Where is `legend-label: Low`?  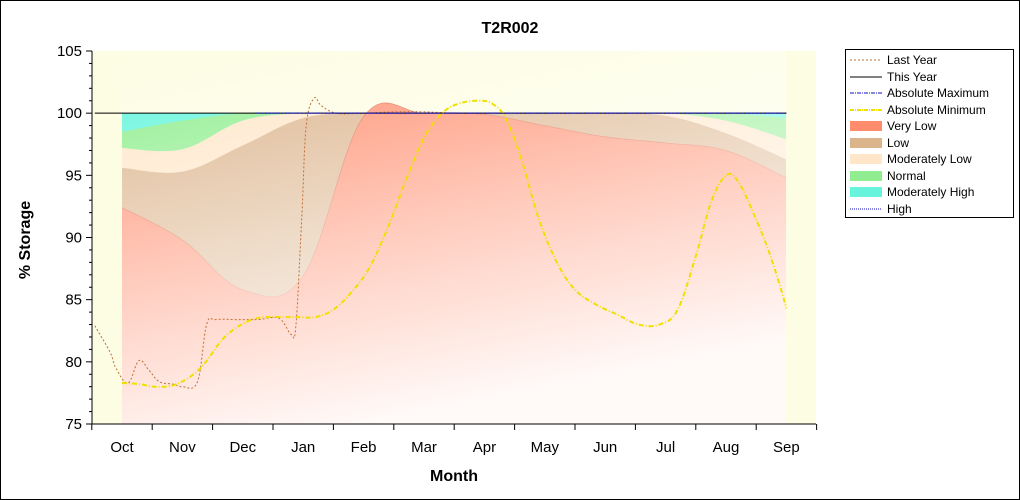 legend-label: Low is located at coordinates (898, 142).